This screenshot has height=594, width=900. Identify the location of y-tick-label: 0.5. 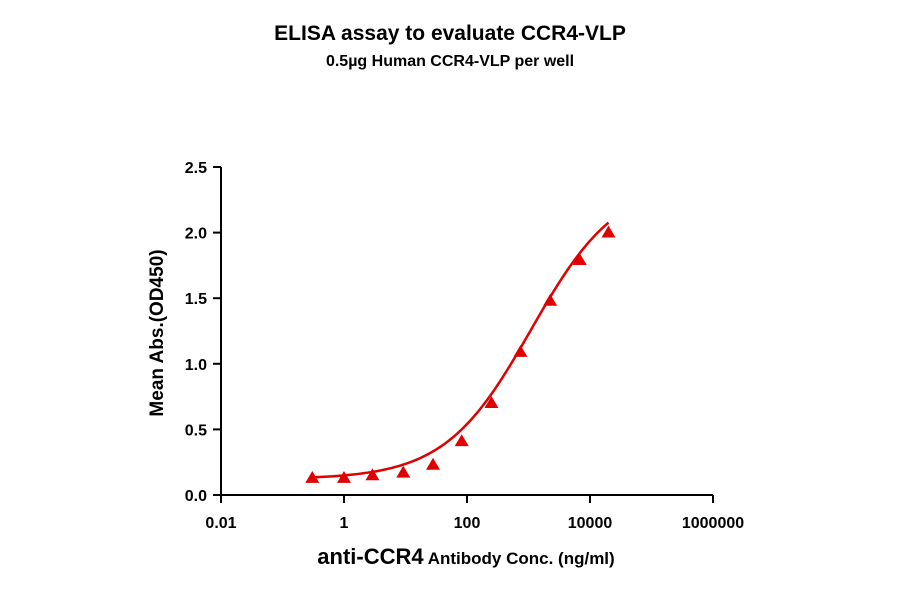
(196, 430).